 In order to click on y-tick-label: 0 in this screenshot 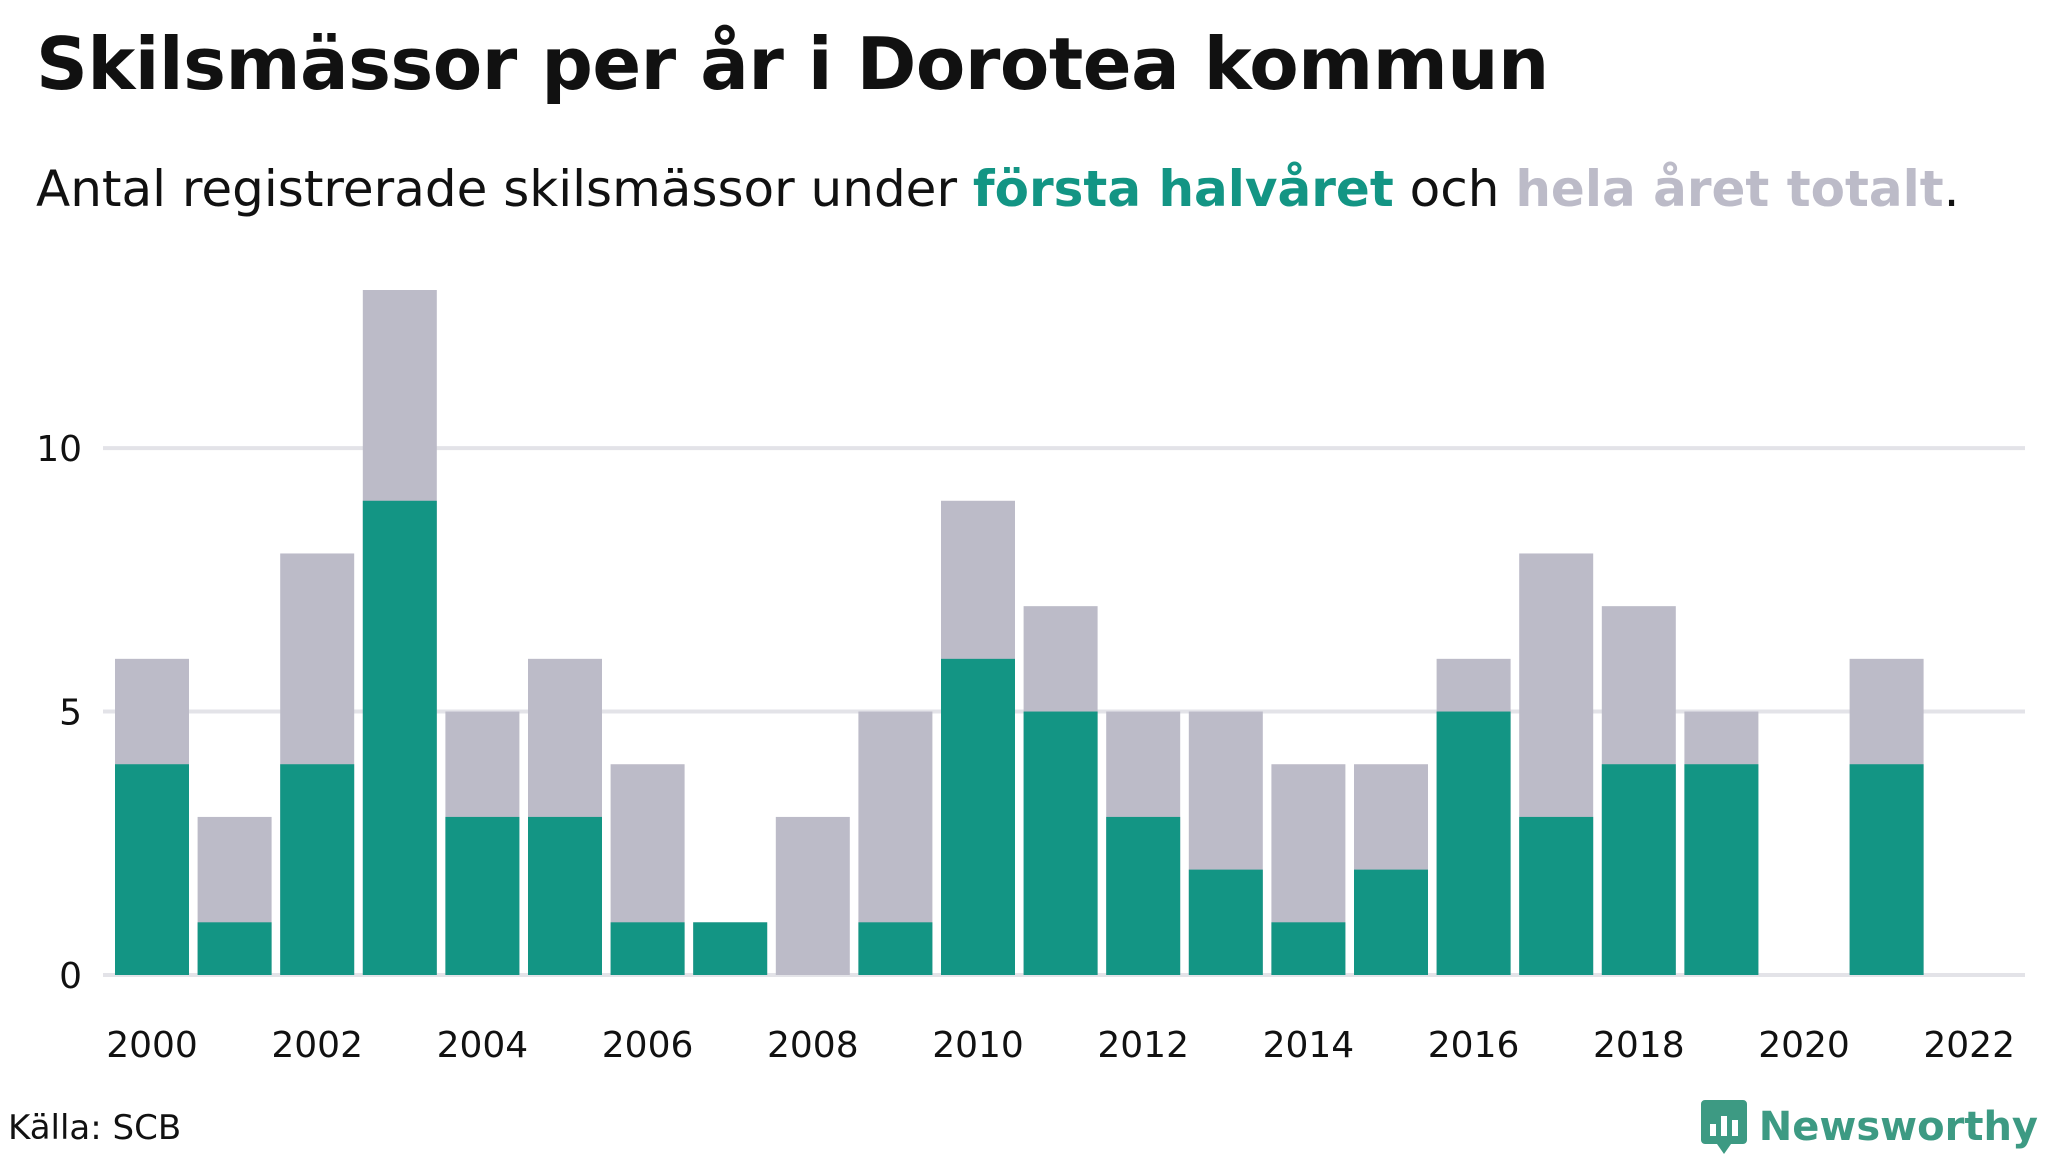, I will do `click(70, 976)`.